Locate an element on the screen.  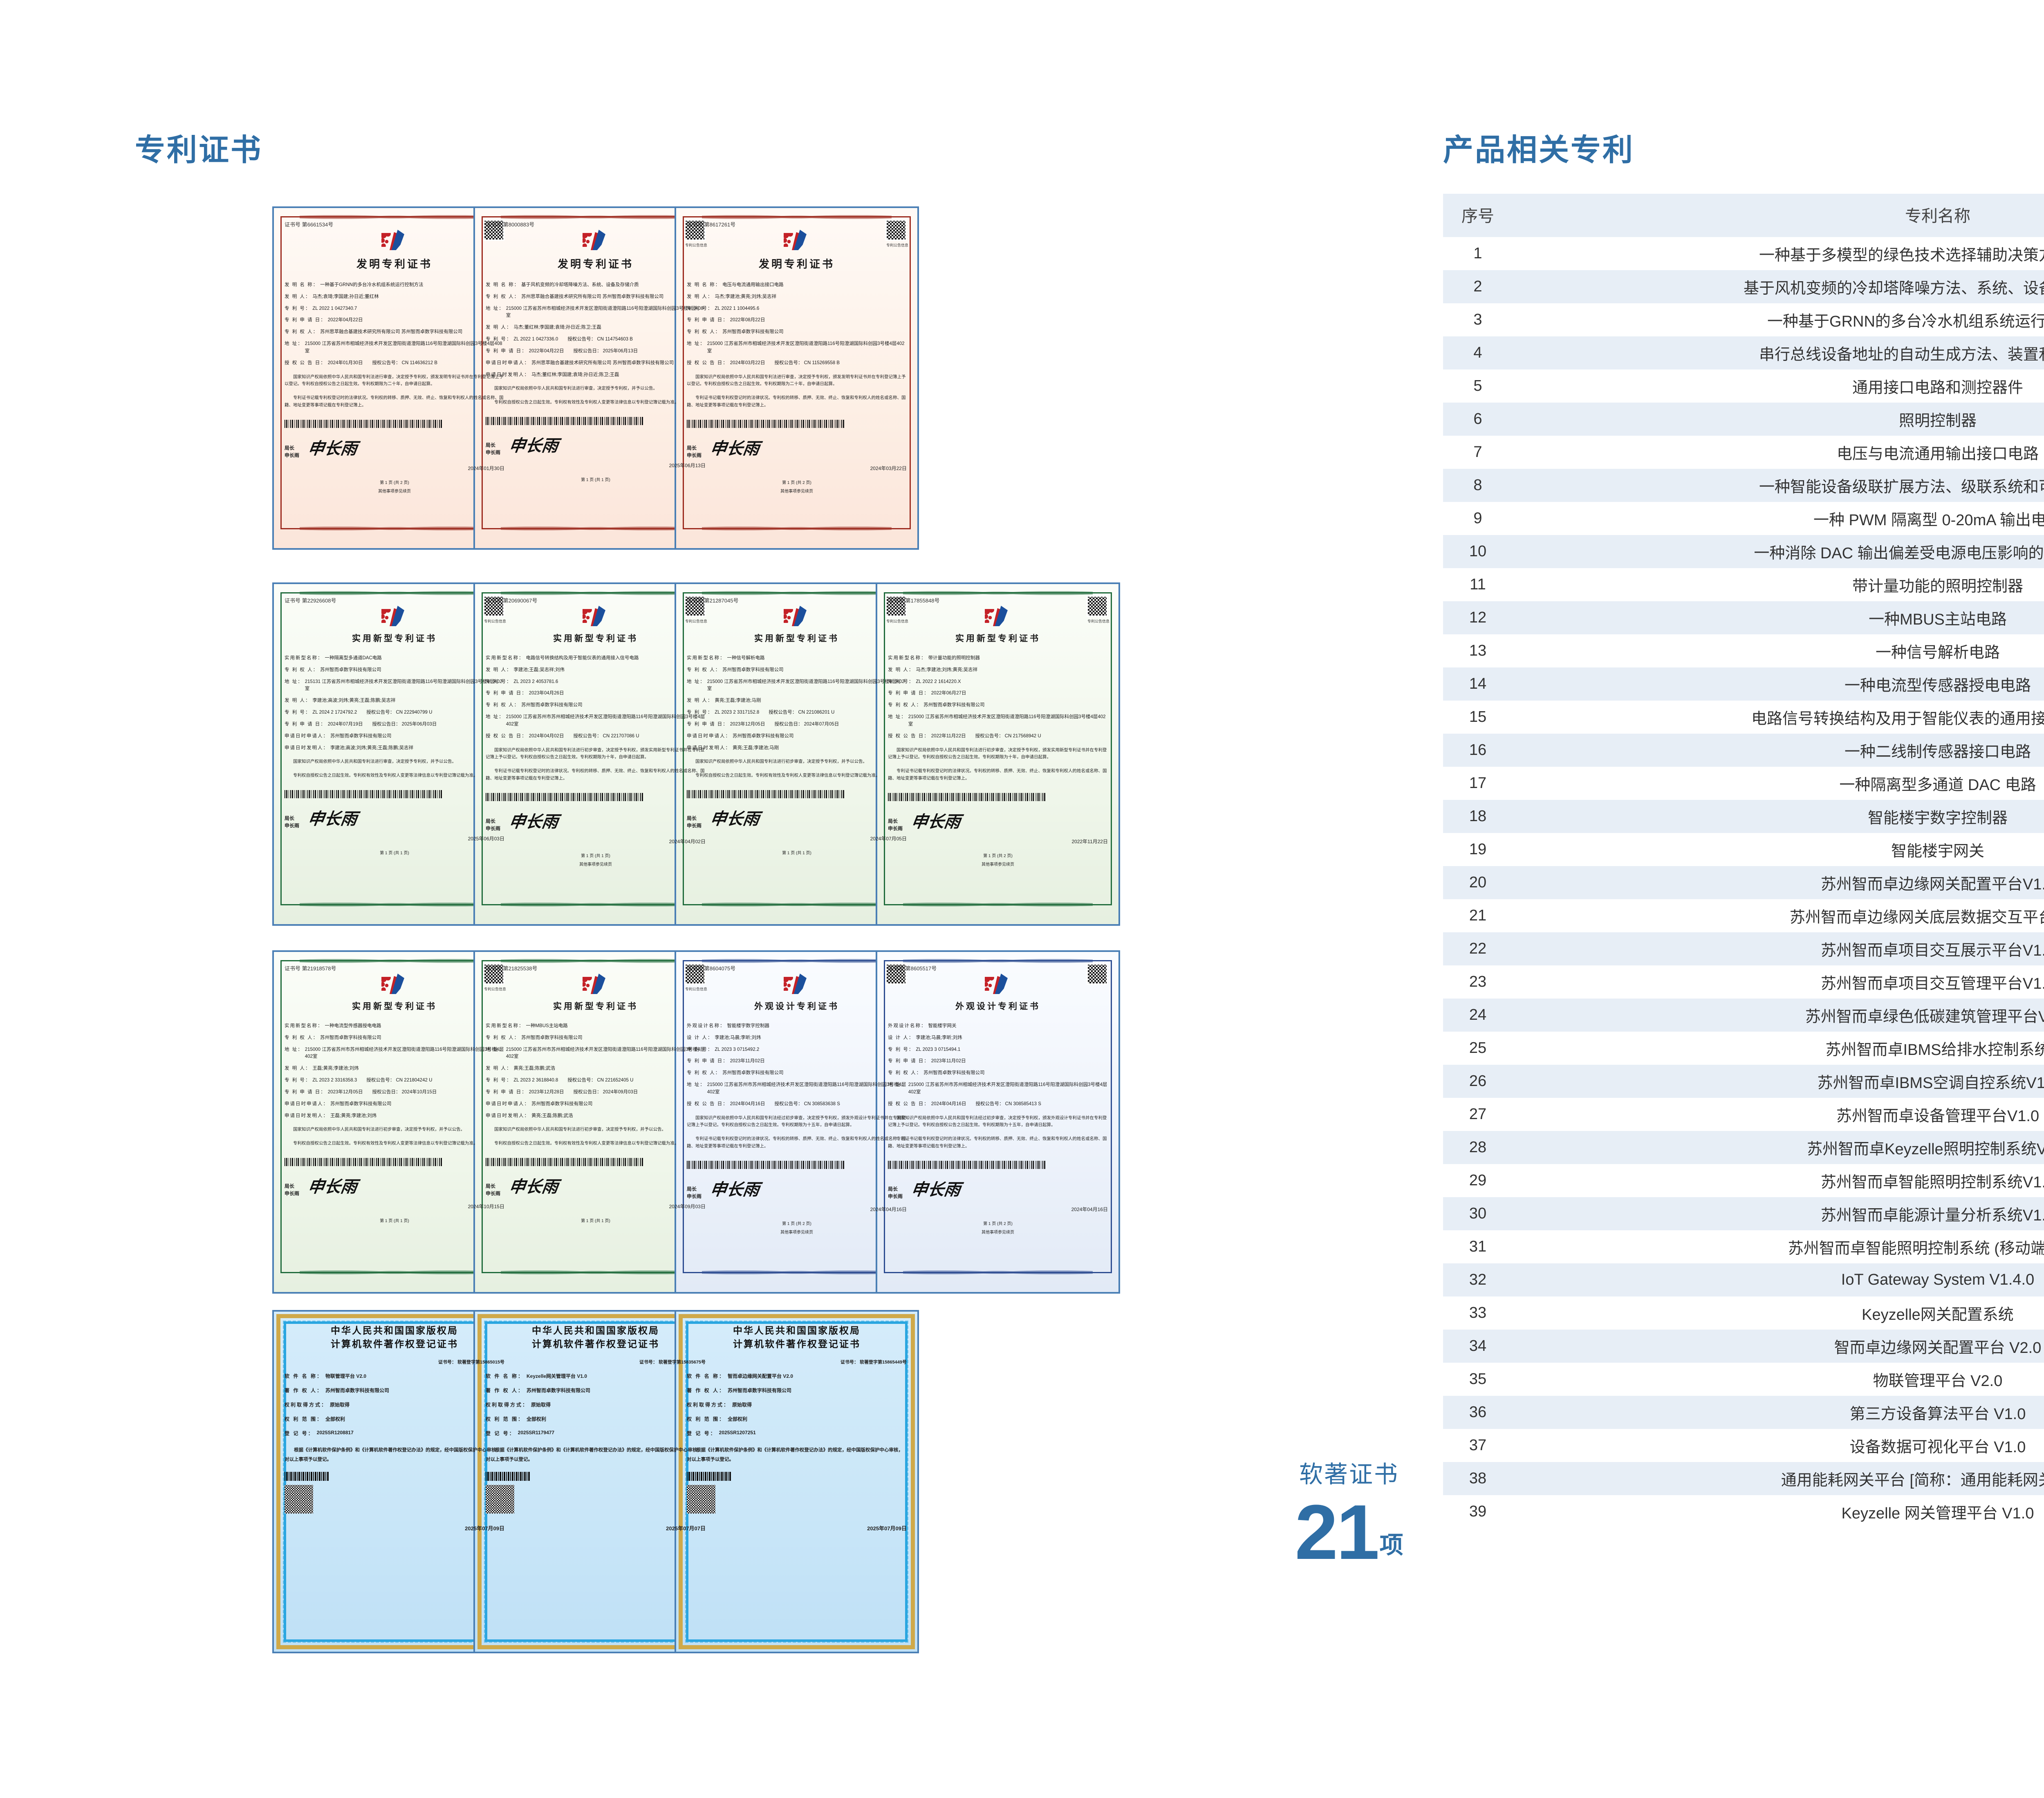
software-cert-title-line1: 中华人民共和国国家版权局 is located at coordinates (394, 1331).